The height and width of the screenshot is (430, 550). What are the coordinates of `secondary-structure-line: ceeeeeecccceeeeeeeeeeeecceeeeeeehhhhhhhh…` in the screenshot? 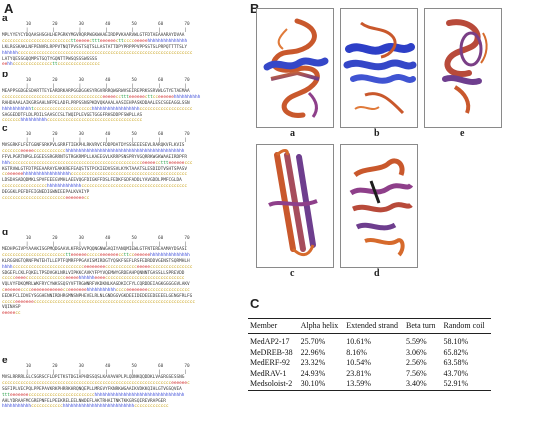 It's located at (96, 290).